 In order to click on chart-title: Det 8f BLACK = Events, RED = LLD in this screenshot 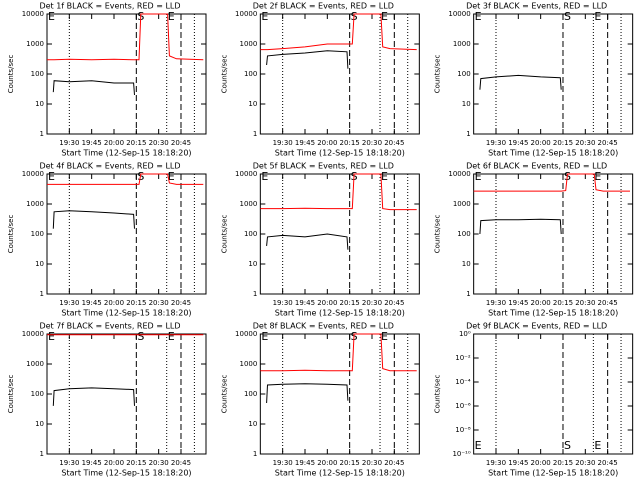, I will do `click(323, 326)`.